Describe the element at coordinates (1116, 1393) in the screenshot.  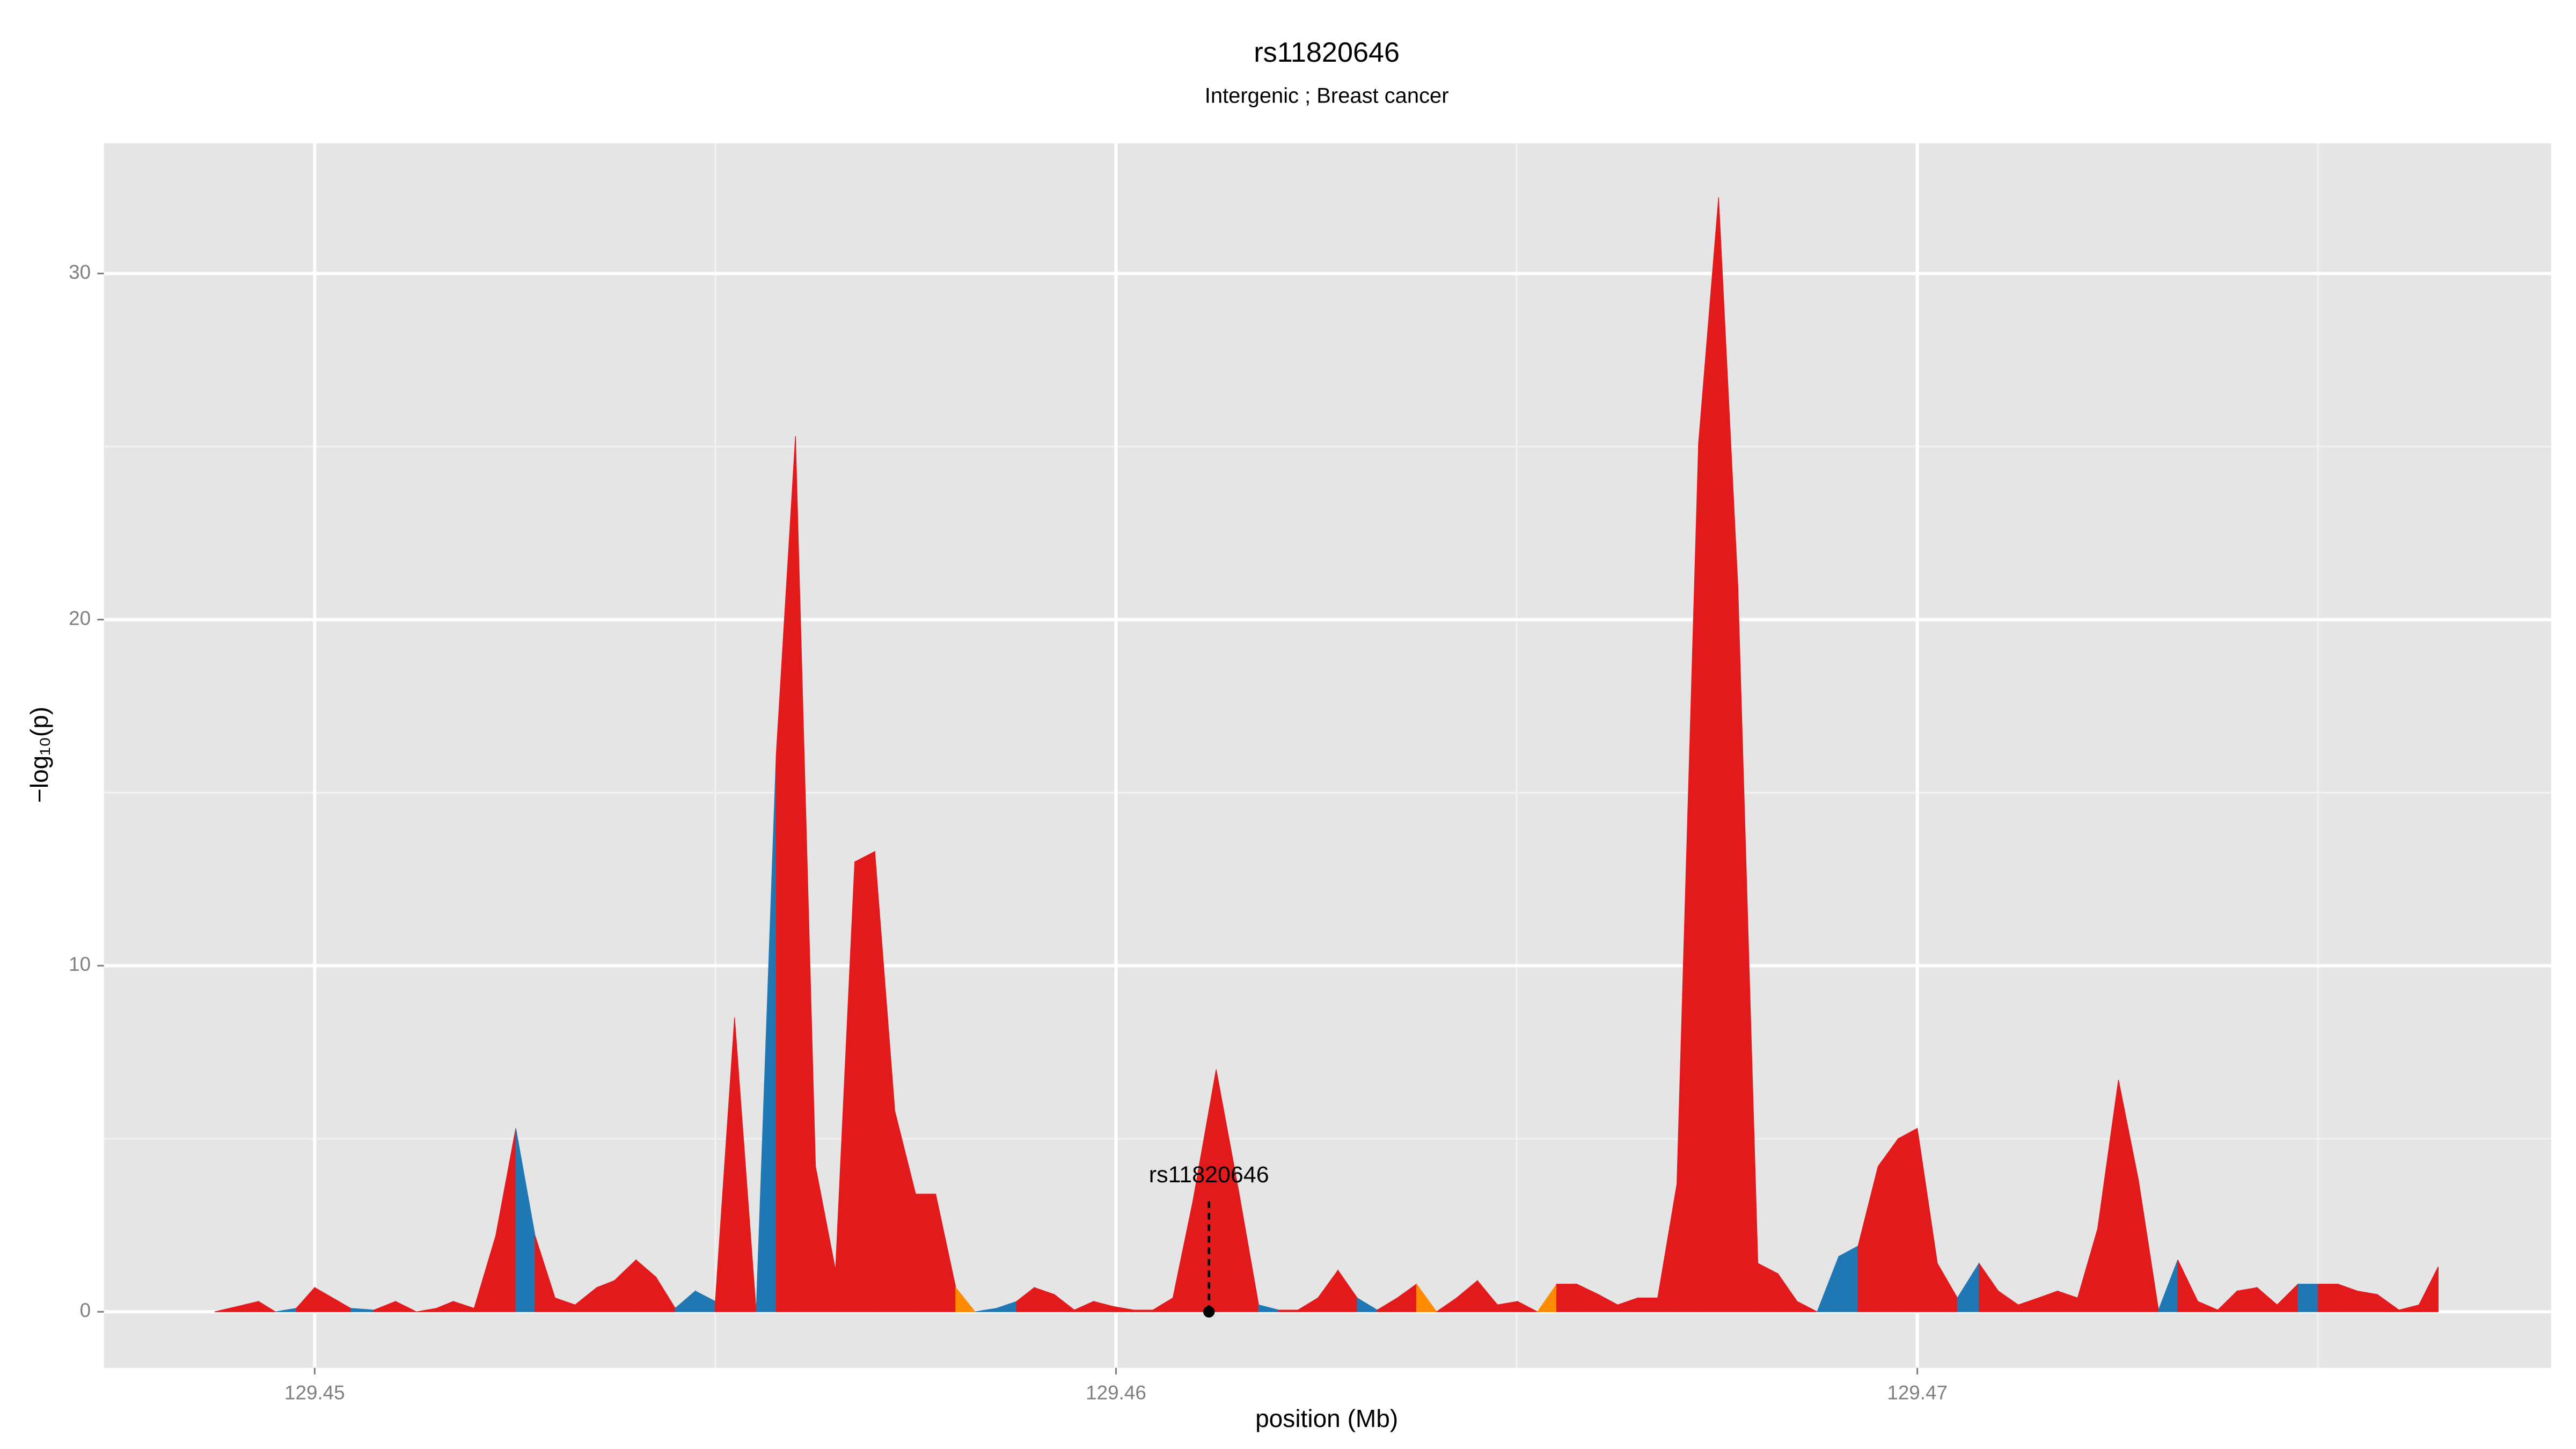
I see `x-tick-label: 129.46` at that location.